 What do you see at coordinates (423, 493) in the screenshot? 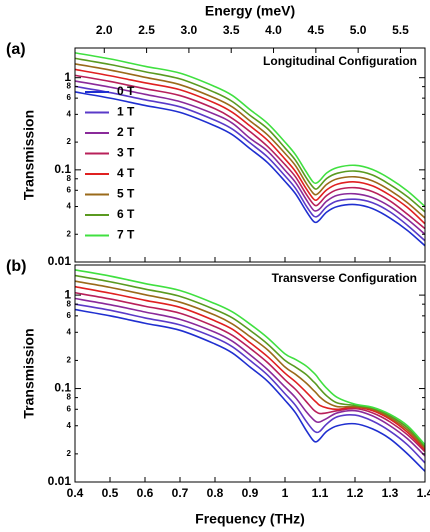
I see `x-tick-label: 1.4` at bounding box center [423, 493].